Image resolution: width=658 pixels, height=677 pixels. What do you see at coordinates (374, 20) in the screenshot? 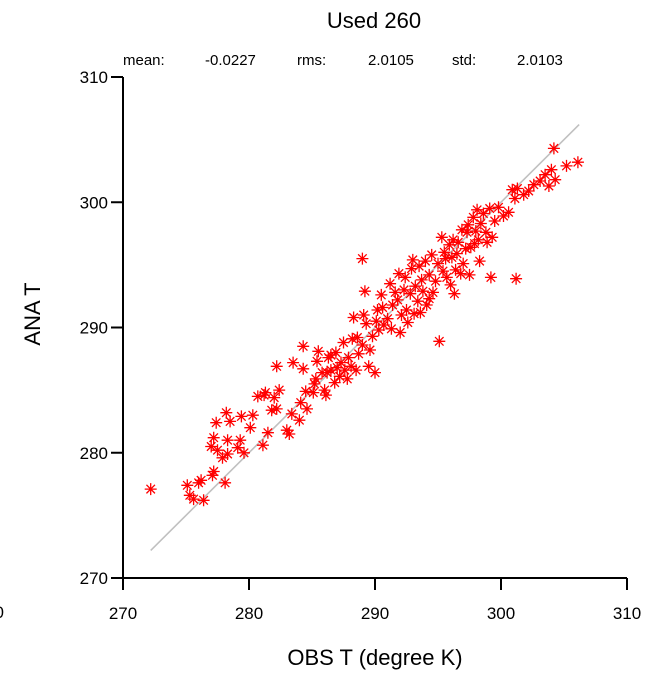
I see `chart-title: Used 260` at bounding box center [374, 20].